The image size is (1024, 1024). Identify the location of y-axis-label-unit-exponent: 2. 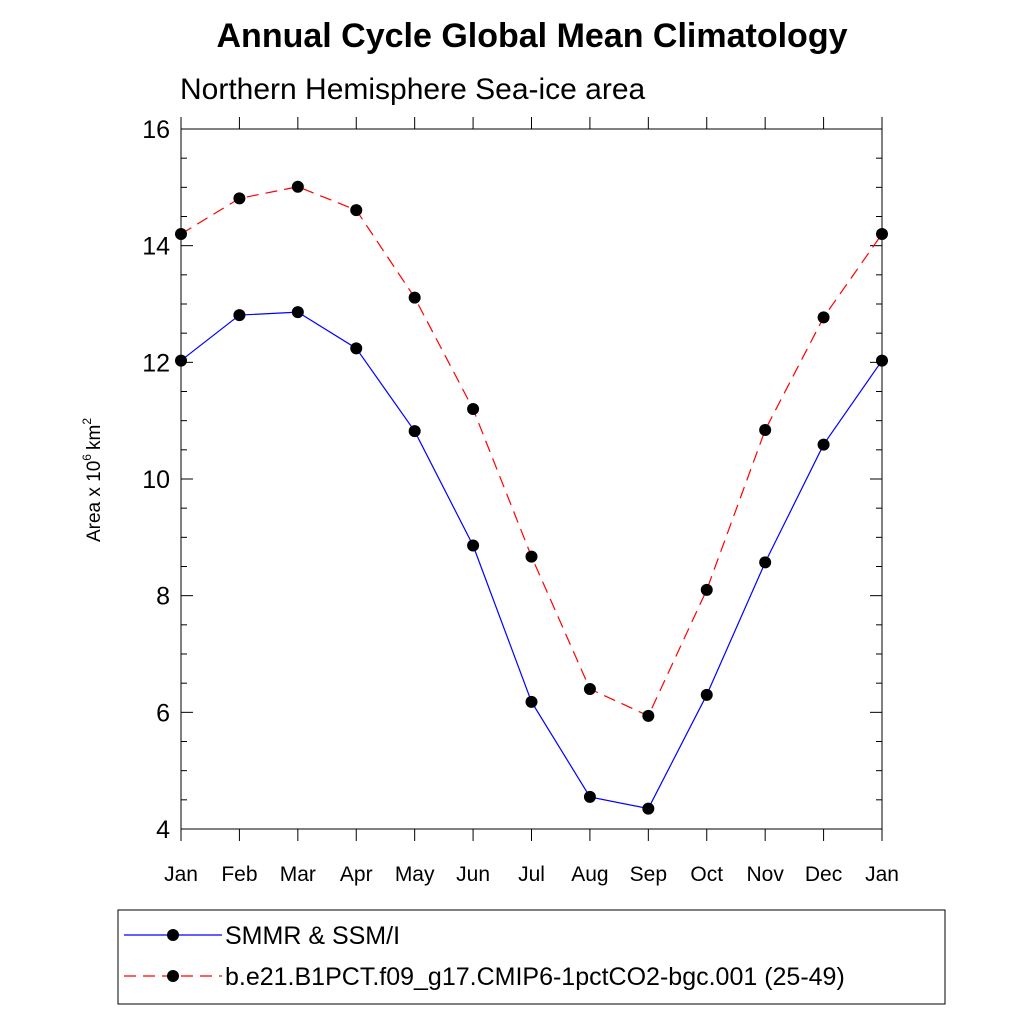
(87, 421).